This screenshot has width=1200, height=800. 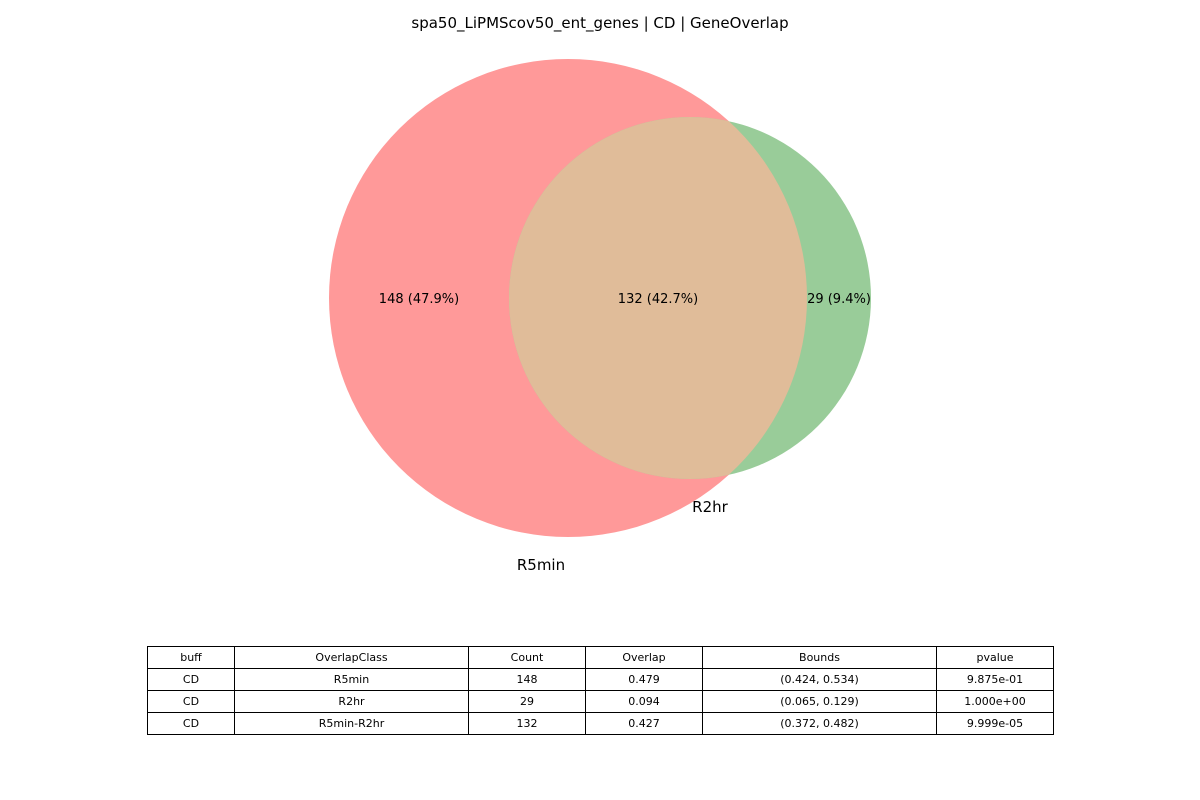 What do you see at coordinates (191, 657) in the screenshot?
I see `column-header-buff: buff` at bounding box center [191, 657].